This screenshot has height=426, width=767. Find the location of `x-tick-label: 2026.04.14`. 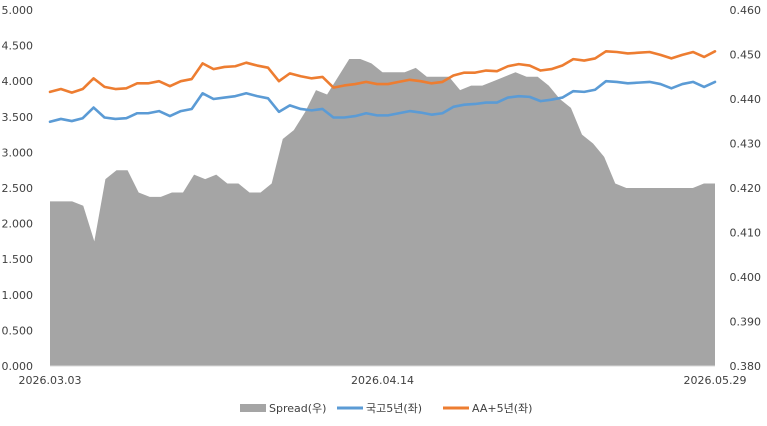

x-tick-label: 2026.04.14 is located at coordinates (382, 380).